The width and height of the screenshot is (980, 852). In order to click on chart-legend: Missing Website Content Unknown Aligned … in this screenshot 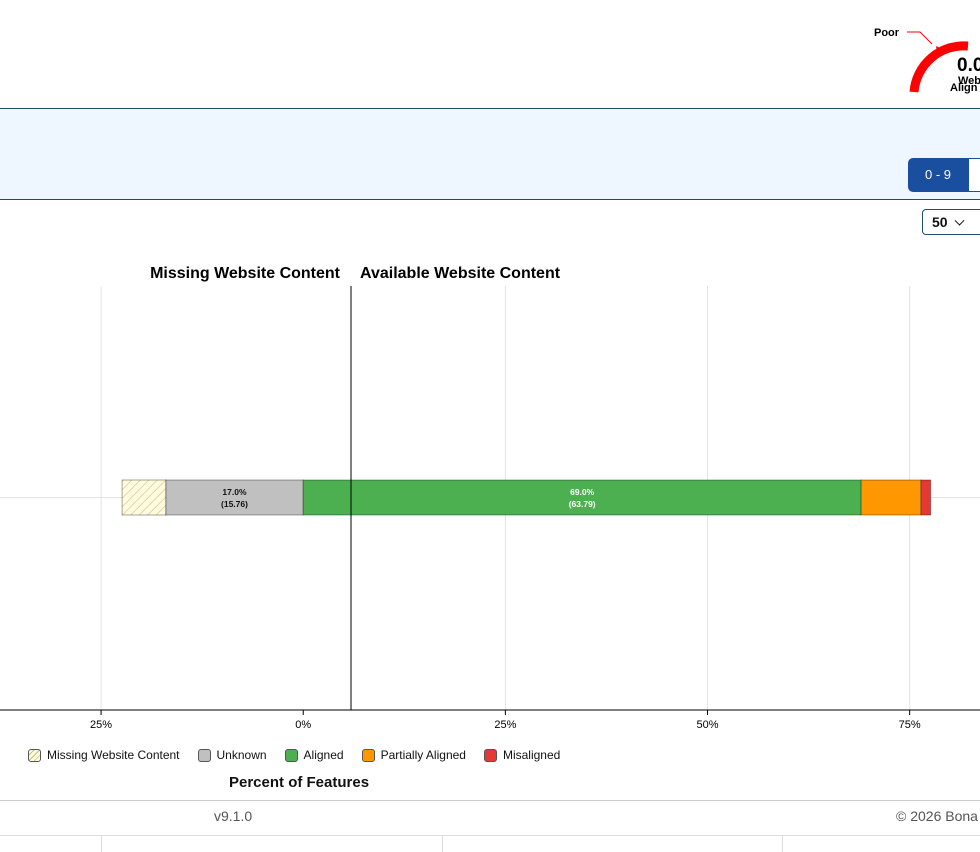, I will do `click(303, 755)`.